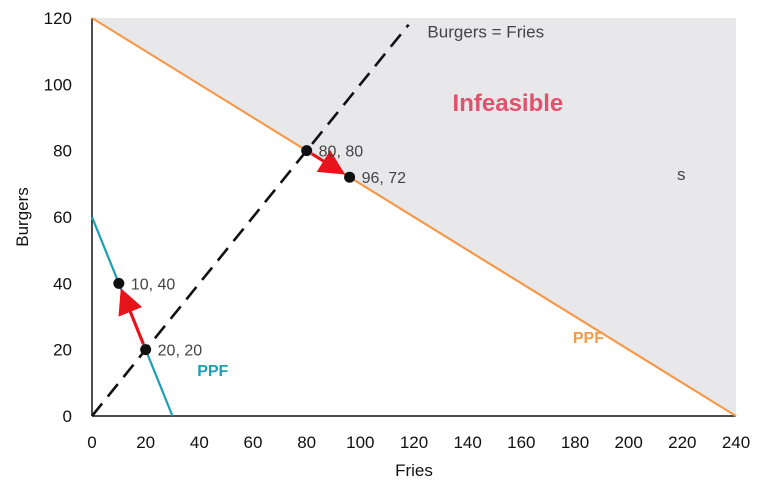 The image size is (764, 498). Describe the element at coordinates (682, 442) in the screenshot. I see `x-tick-label: 220` at that location.